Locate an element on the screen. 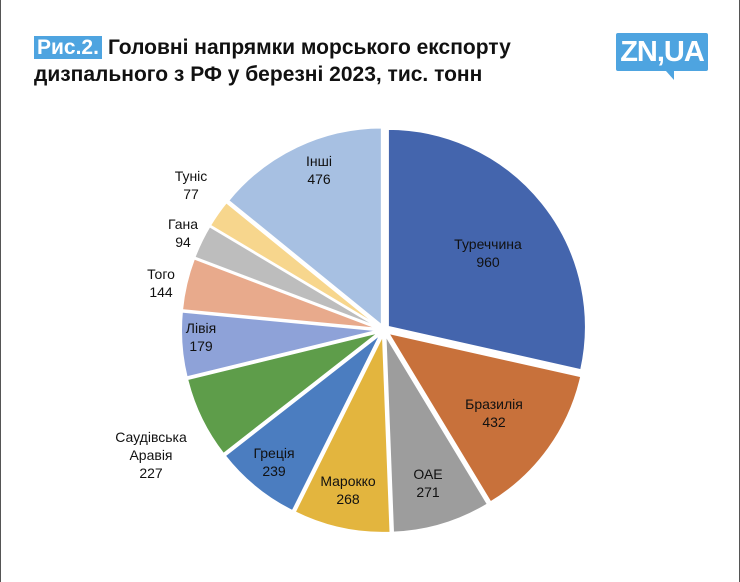 The width and height of the screenshot is (740, 582). slice-value: 476 is located at coordinates (319, 179).